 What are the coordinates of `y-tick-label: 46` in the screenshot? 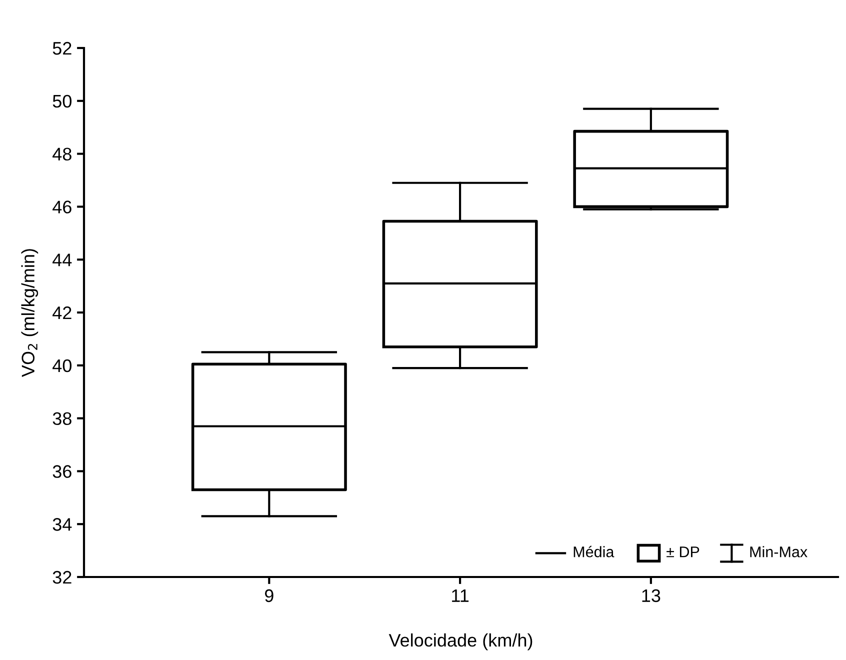 It's located at (62, 207).